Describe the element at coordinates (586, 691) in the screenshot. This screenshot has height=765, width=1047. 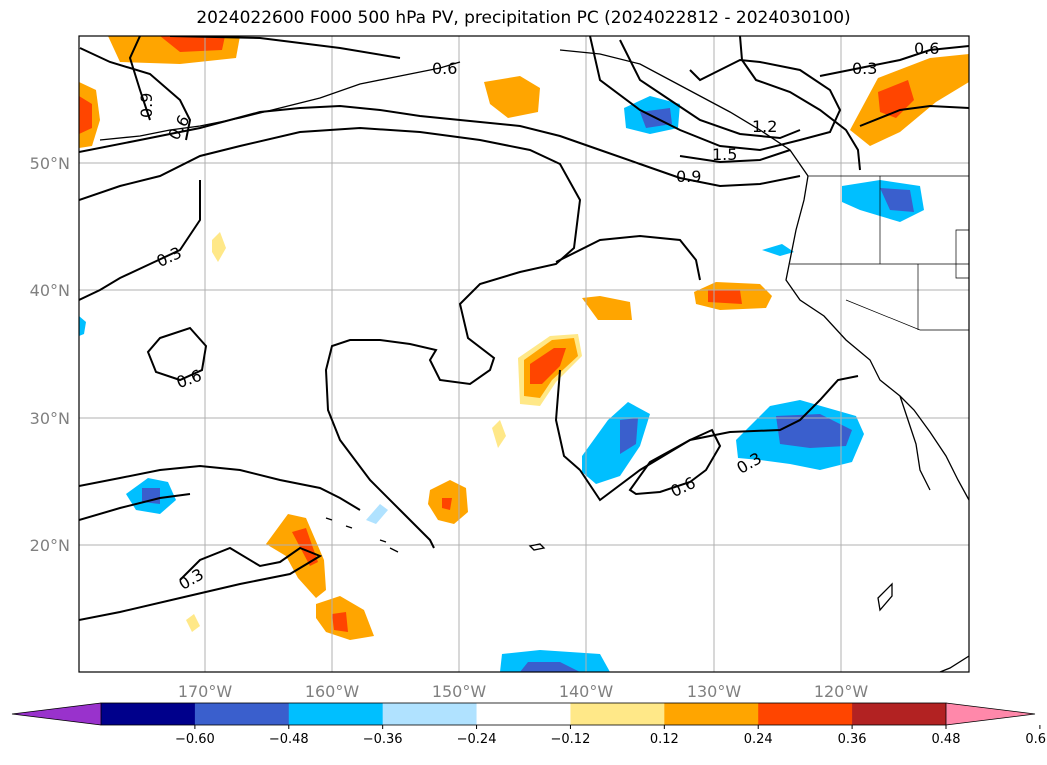
I see `lon-tick-label: 140°W` at that location.